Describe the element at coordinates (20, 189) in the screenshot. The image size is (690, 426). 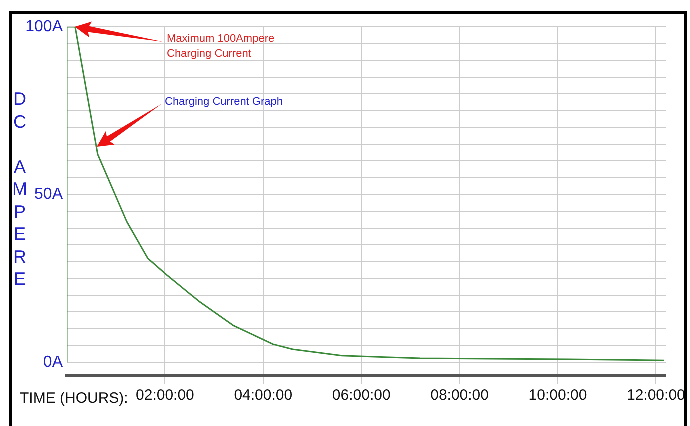
I see `text: DC AMPERE` at that location.